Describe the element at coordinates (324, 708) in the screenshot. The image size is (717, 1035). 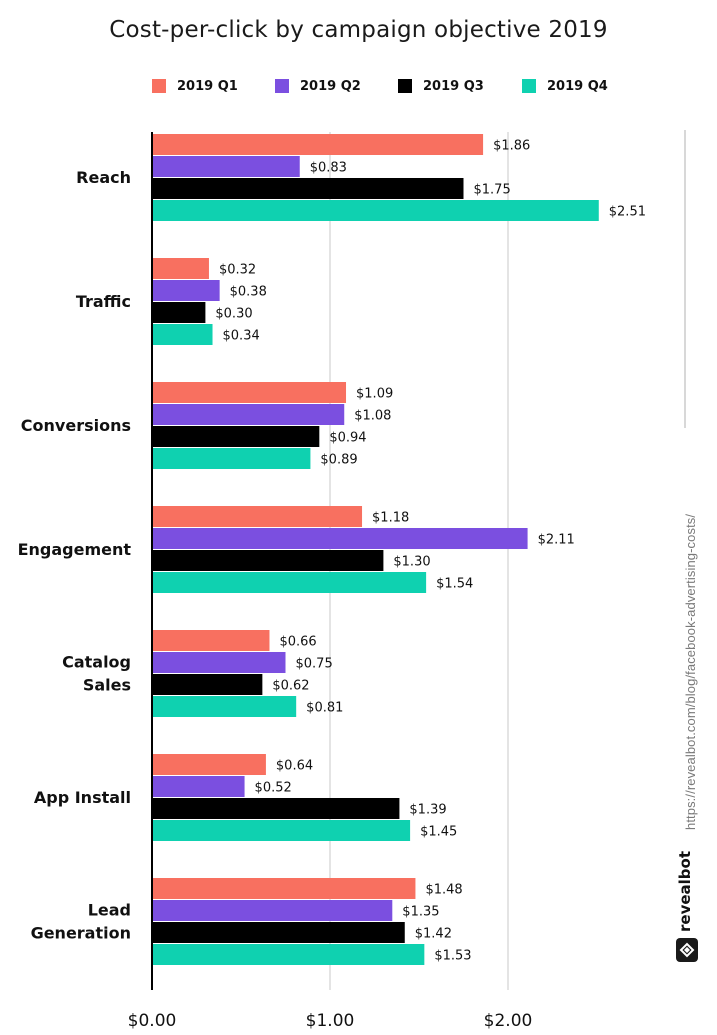
I see `data-label: $0.81` at that location.